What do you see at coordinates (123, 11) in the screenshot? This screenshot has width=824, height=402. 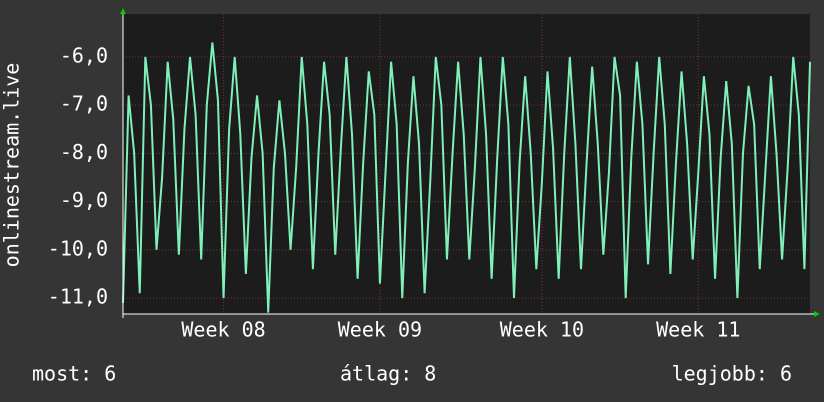 I see `y-arrow` at bounding box center [123, 11].